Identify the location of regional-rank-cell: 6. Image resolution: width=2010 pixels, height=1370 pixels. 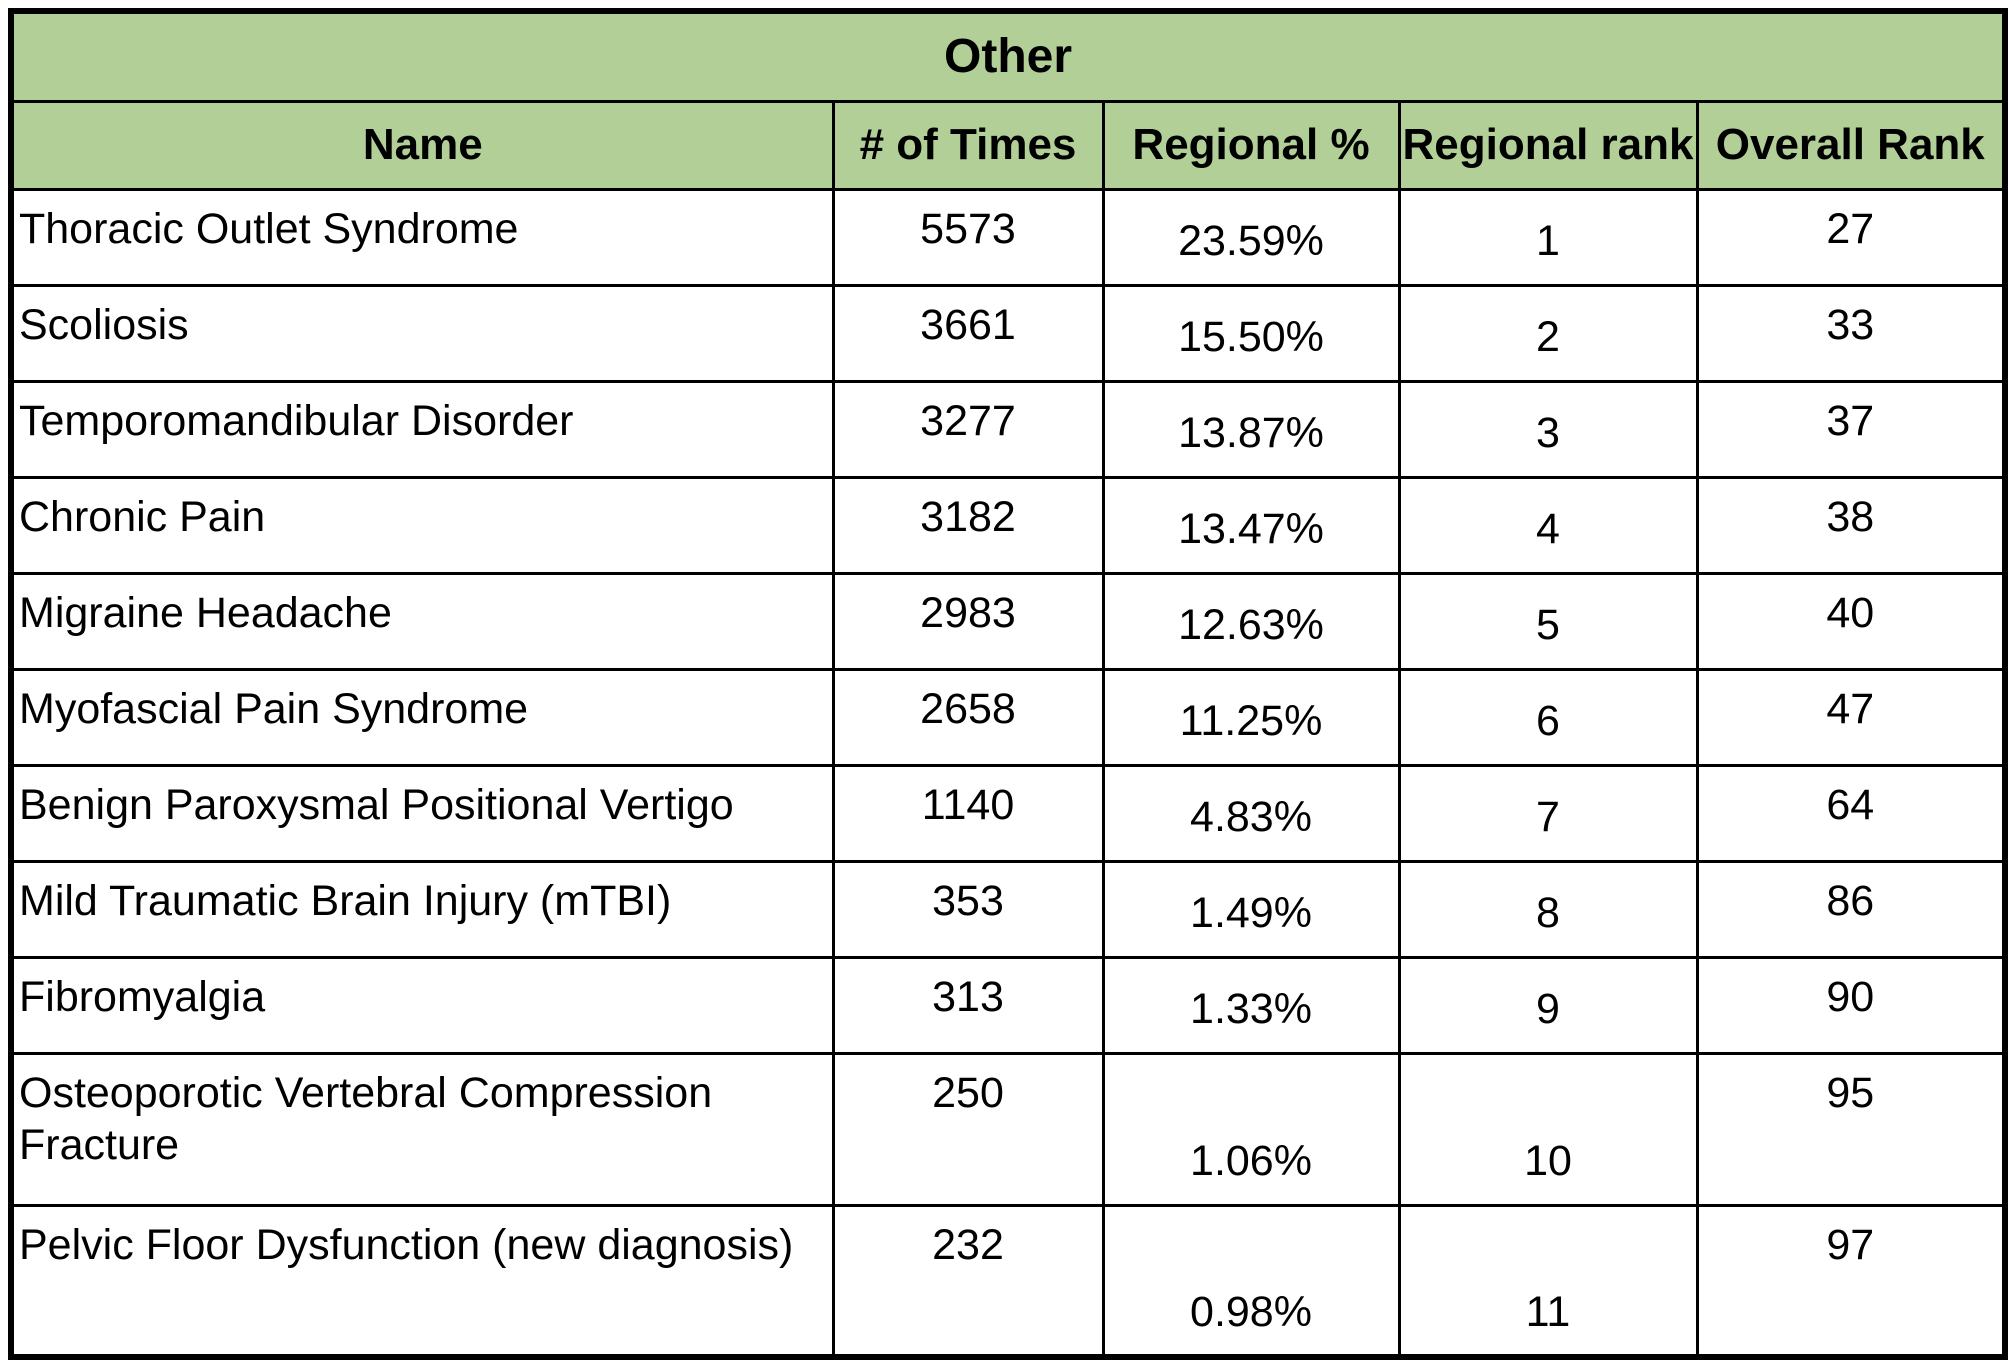
(1548, 717).